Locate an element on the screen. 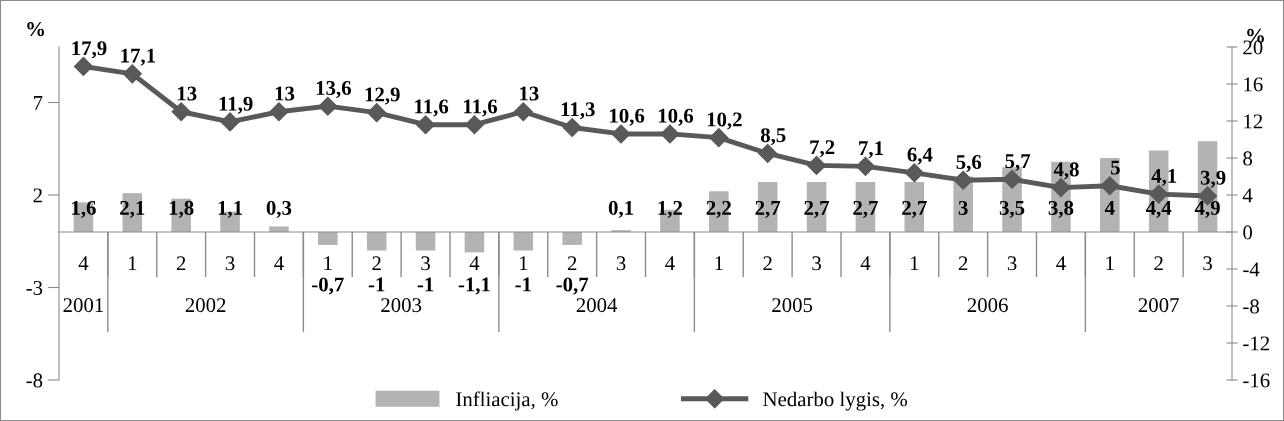  data-label: 2,1 is located at coordinates (132, 209).